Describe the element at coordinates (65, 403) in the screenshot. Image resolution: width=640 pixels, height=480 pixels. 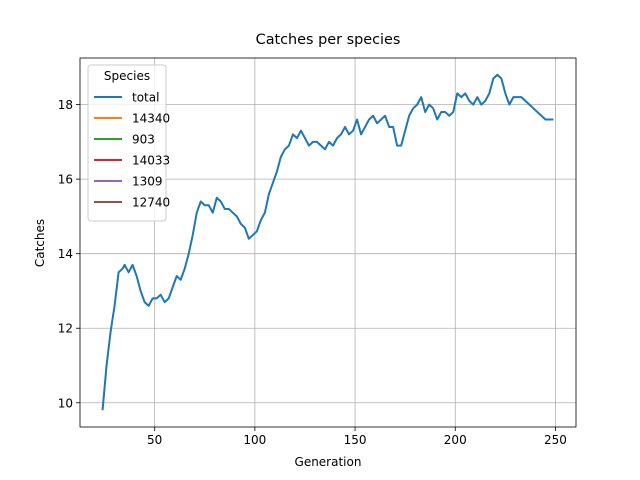
I see `y-tick-label: 10` at that location.